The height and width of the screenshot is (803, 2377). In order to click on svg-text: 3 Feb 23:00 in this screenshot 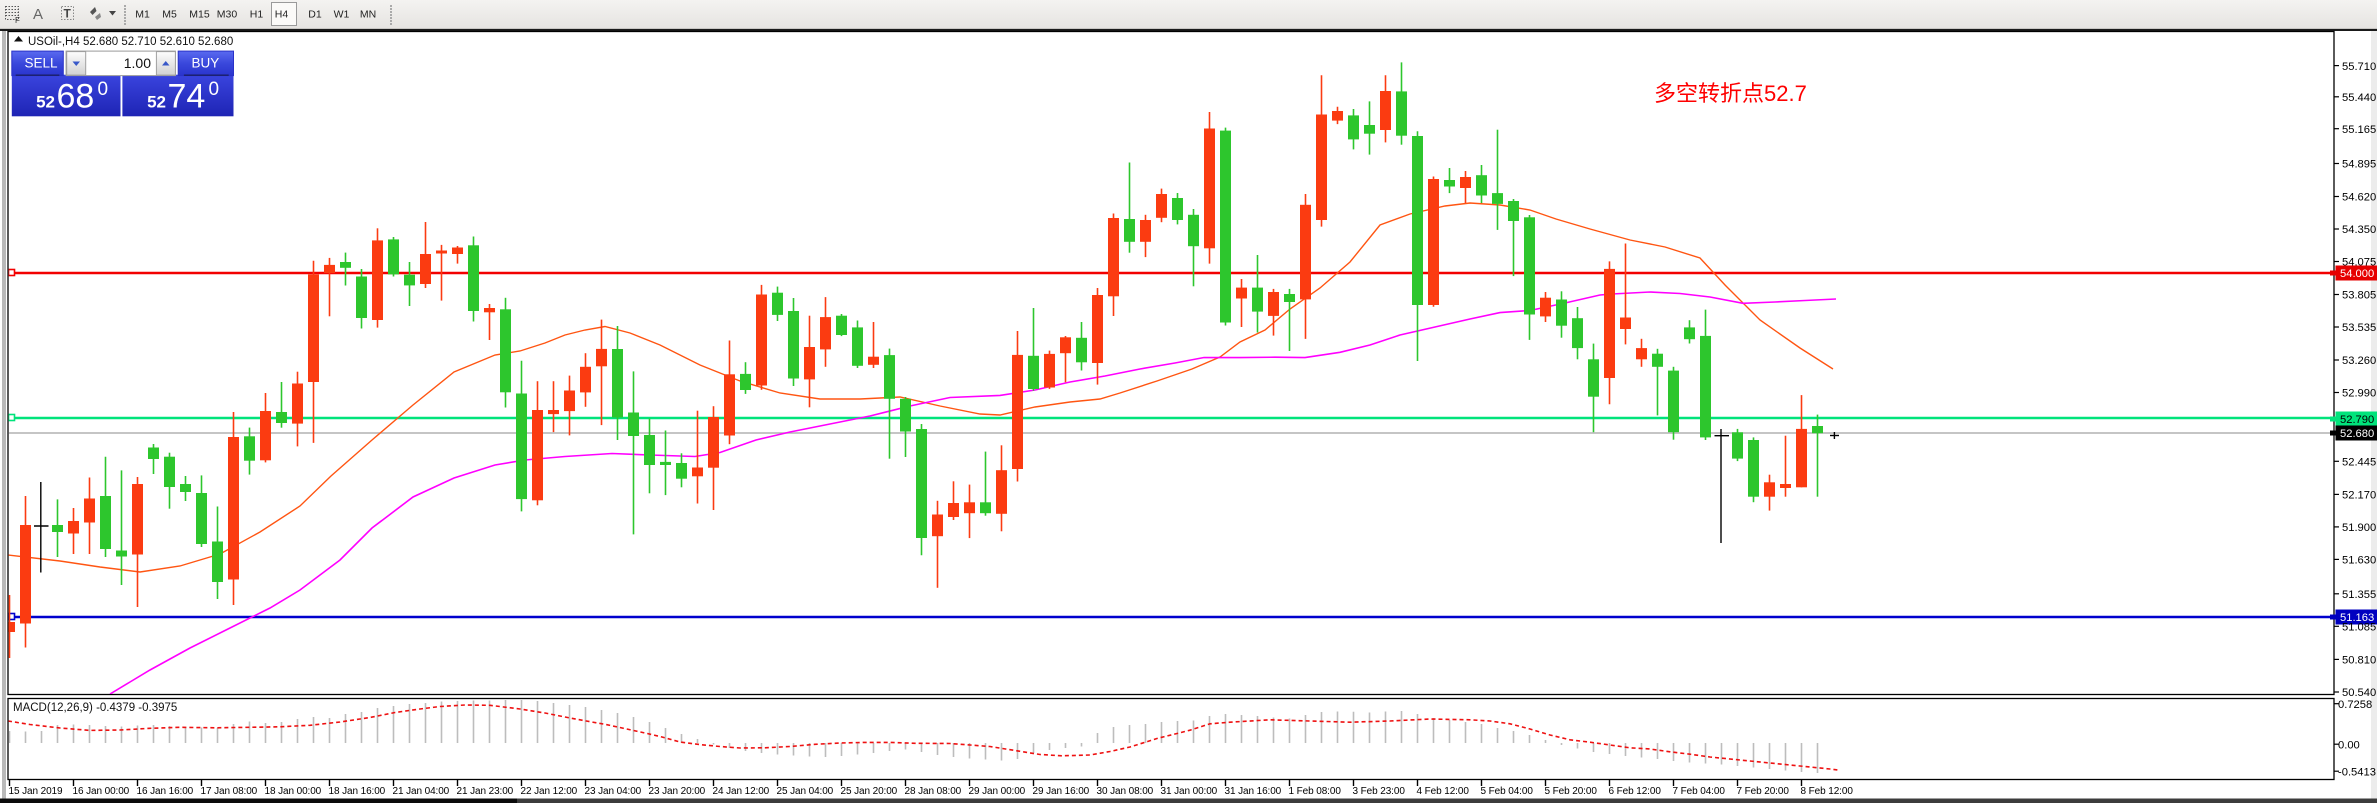, I will do `click(1379, 791)`.